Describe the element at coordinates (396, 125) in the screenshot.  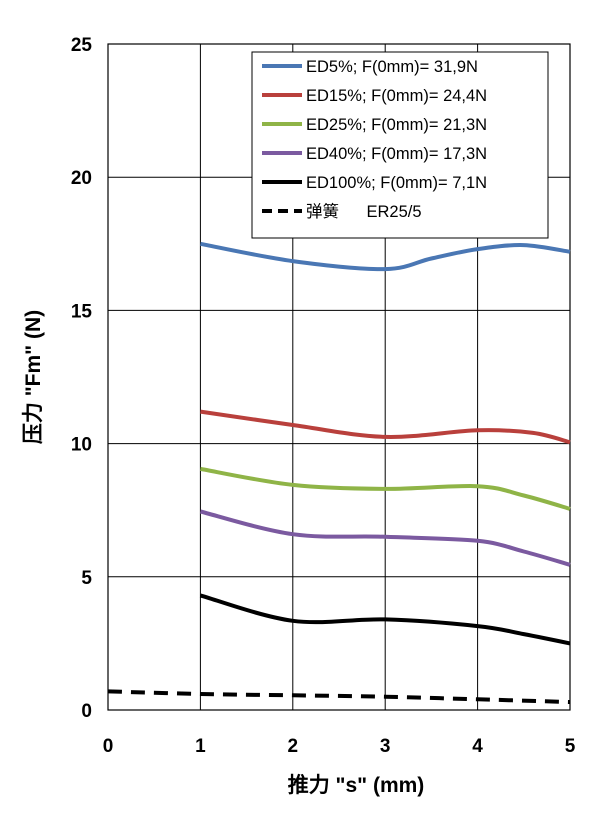
I see `legend-label: ED25%; F(0mm)= 21,3N` at that location.